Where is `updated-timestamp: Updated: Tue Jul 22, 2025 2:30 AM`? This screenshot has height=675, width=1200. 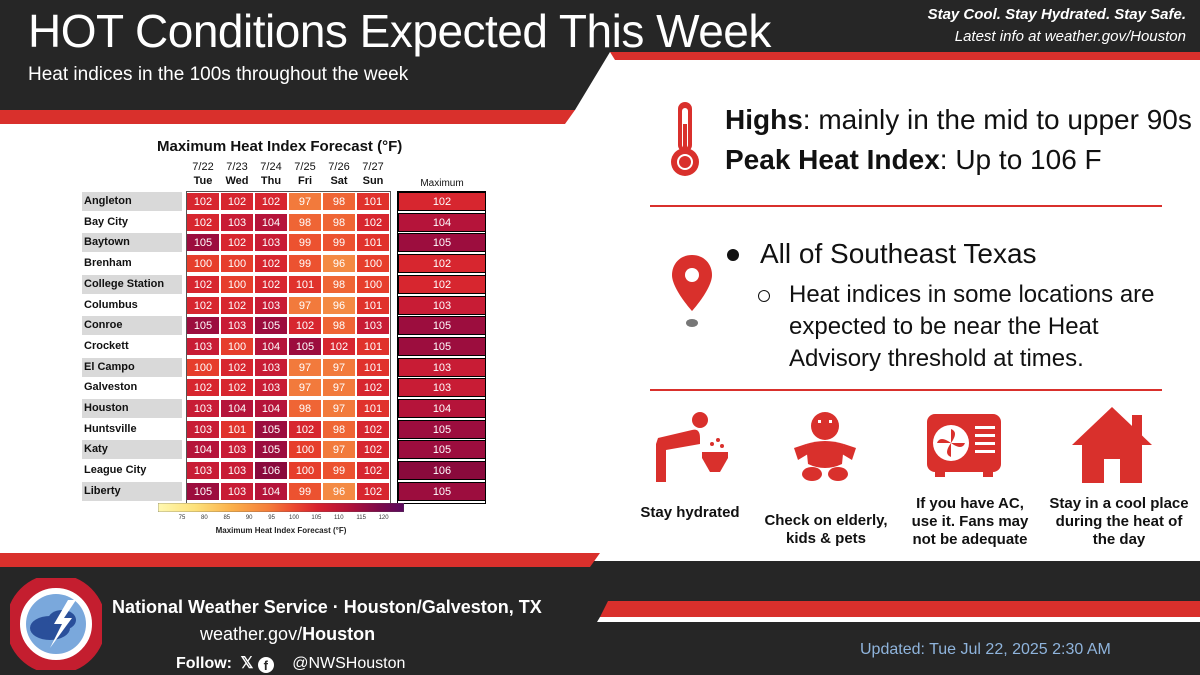 updated-timestamp: Updated: Tue Jul 22, 2025 2:30 AM is located at coordinates (985, 649).